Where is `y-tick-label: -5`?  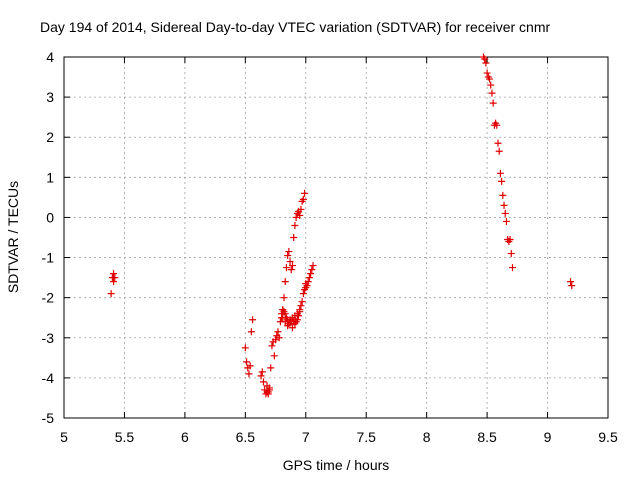 y-tick-label: -5 is located at coordinates (48, 418).